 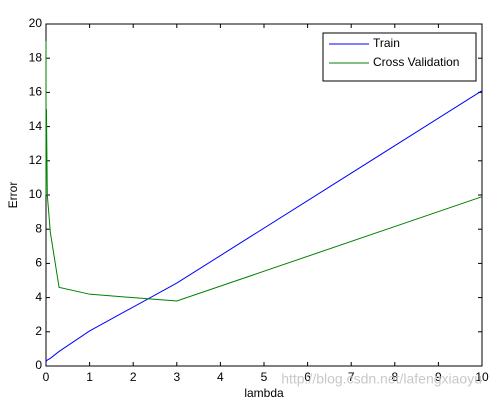 What do you see at coordinates (307, 377) in the screenshot?
I see `x-tick-label: 6` at bounding box center [307, 377].